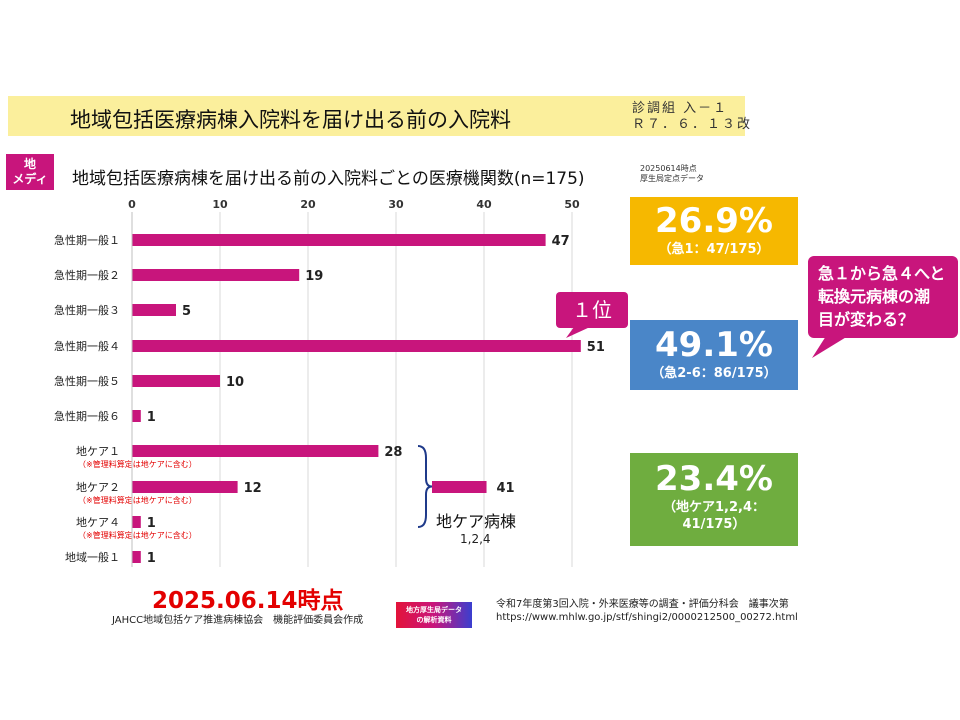 The width and height of the screenshot is (960, 720). Describe the element at coordinates (830, 347) in the screenshot. I see `speech-bubble-tail` at that location.